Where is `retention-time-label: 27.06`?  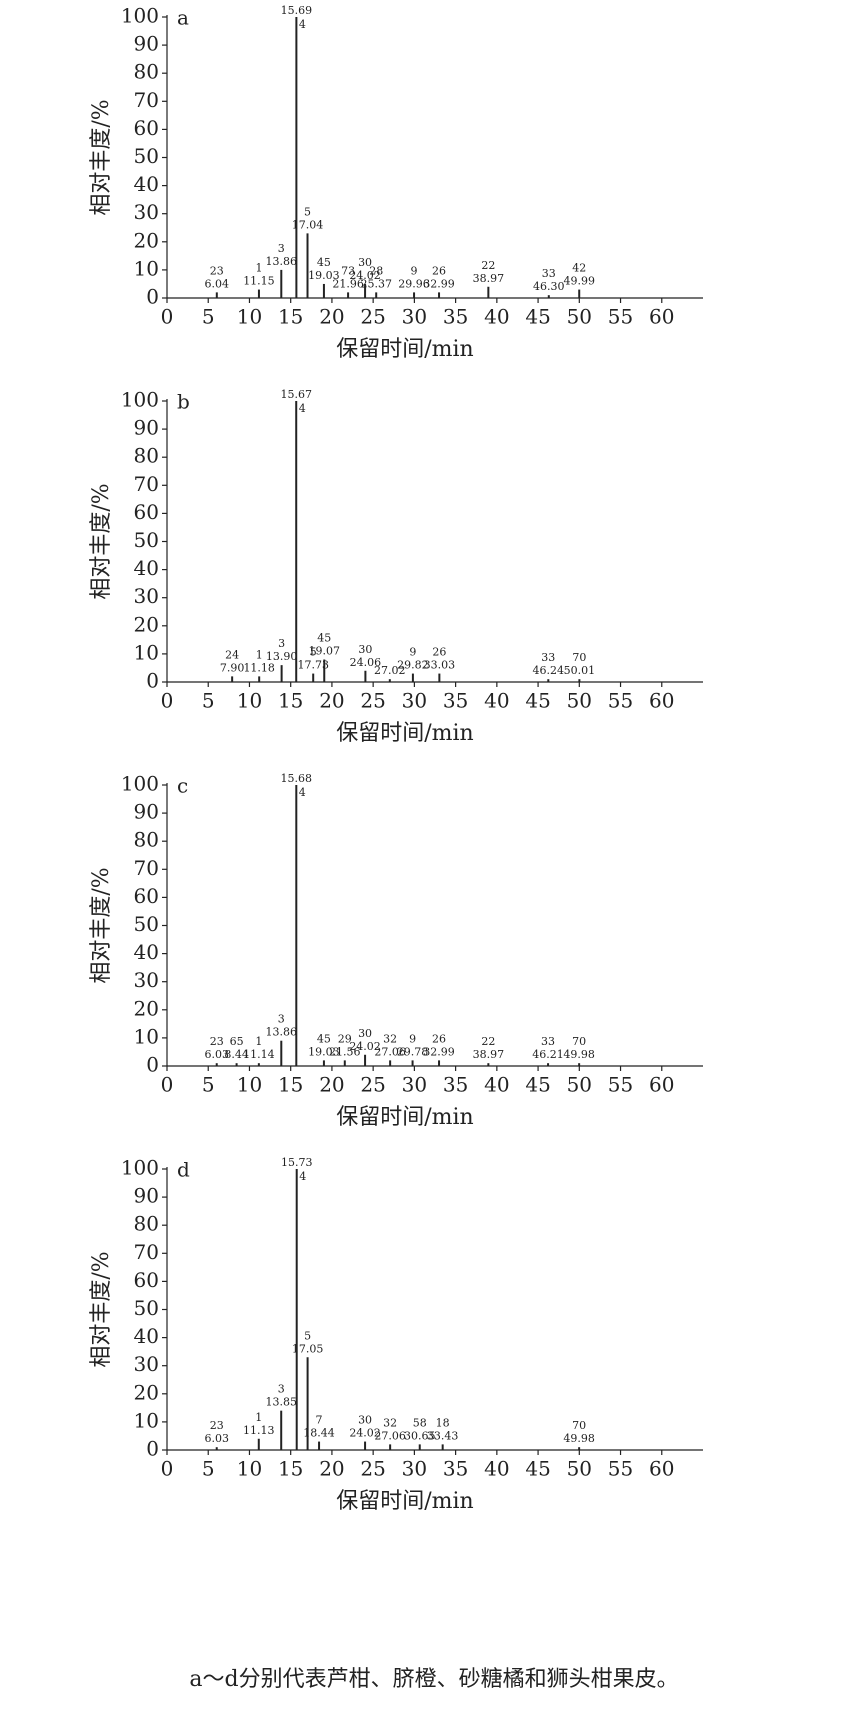
retention-time-label: 27.06 is located at coordinates (390, 1051).